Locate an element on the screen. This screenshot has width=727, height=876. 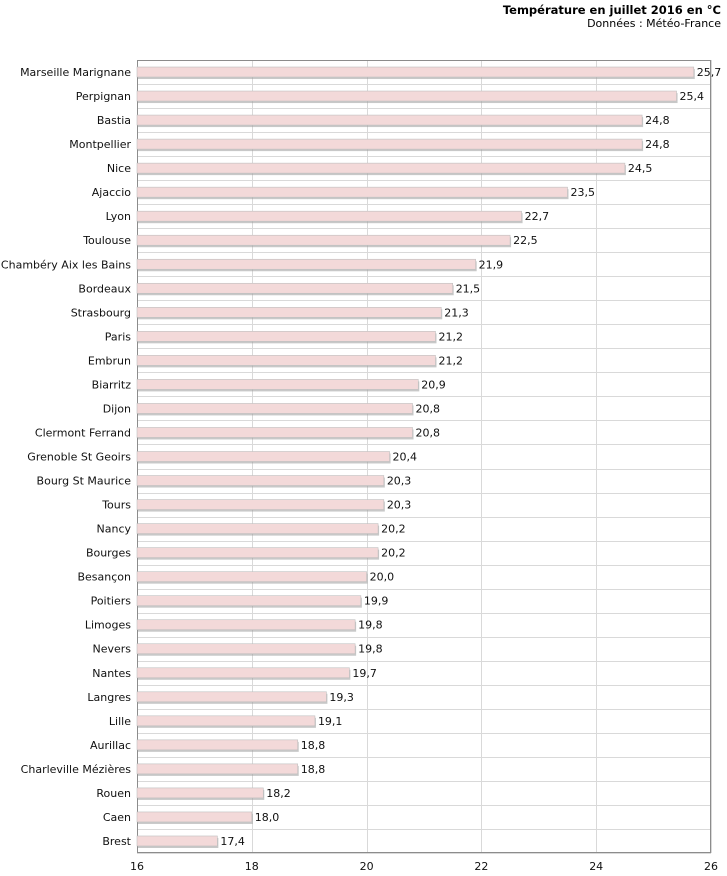
category-label: Paris is located at coordinates (118, 336).